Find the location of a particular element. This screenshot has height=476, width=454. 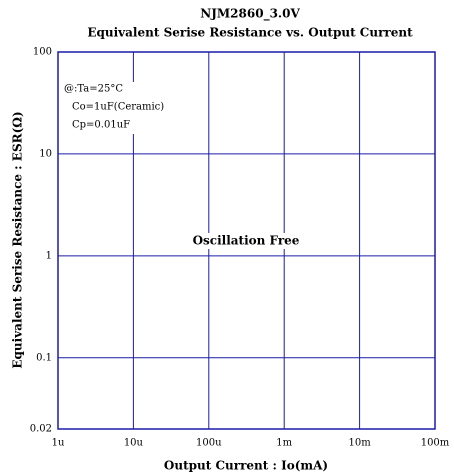

x-axis-label: Output Current : Io(mA) is located at coordinates (246, 466).